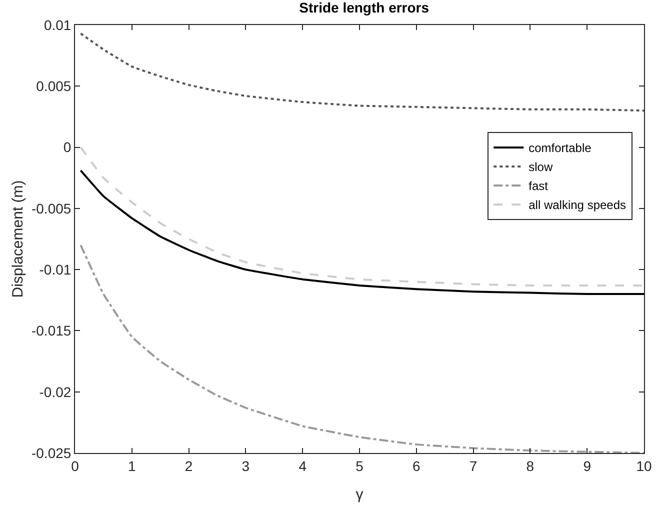 Image resolution: width=662 pixels, height=509 pixels. What do you see at coordinates (540, 167) in the screenshot?
I see `legend-label: slow` at bounding box center [540, 167].